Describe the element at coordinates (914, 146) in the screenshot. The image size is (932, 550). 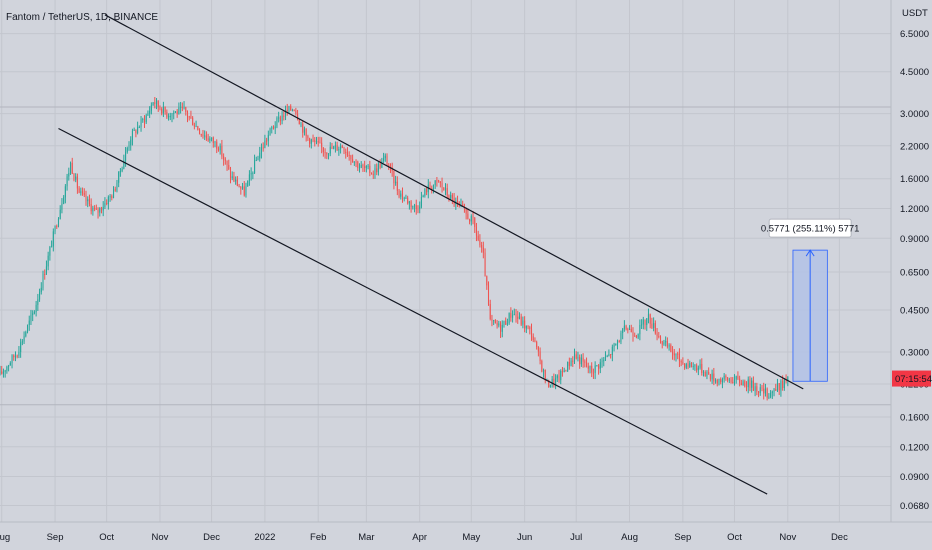
I see `y-tick-label: 2.2000` at that location.